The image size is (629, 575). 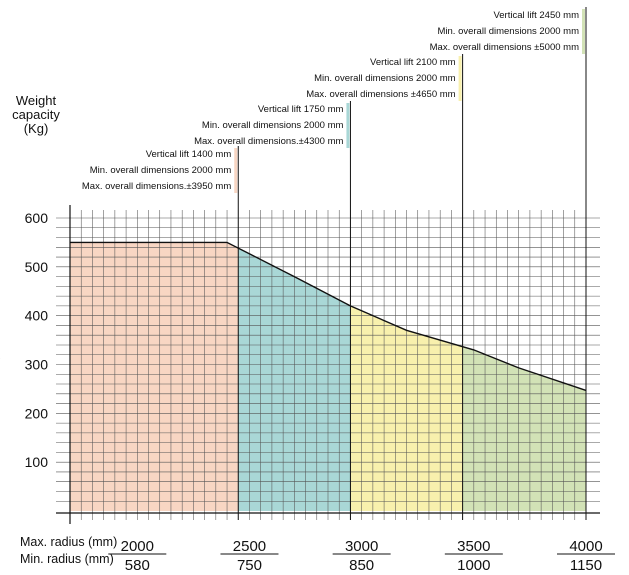 I want to click on min-radius-label: 1000, so click(x=473, y=565).